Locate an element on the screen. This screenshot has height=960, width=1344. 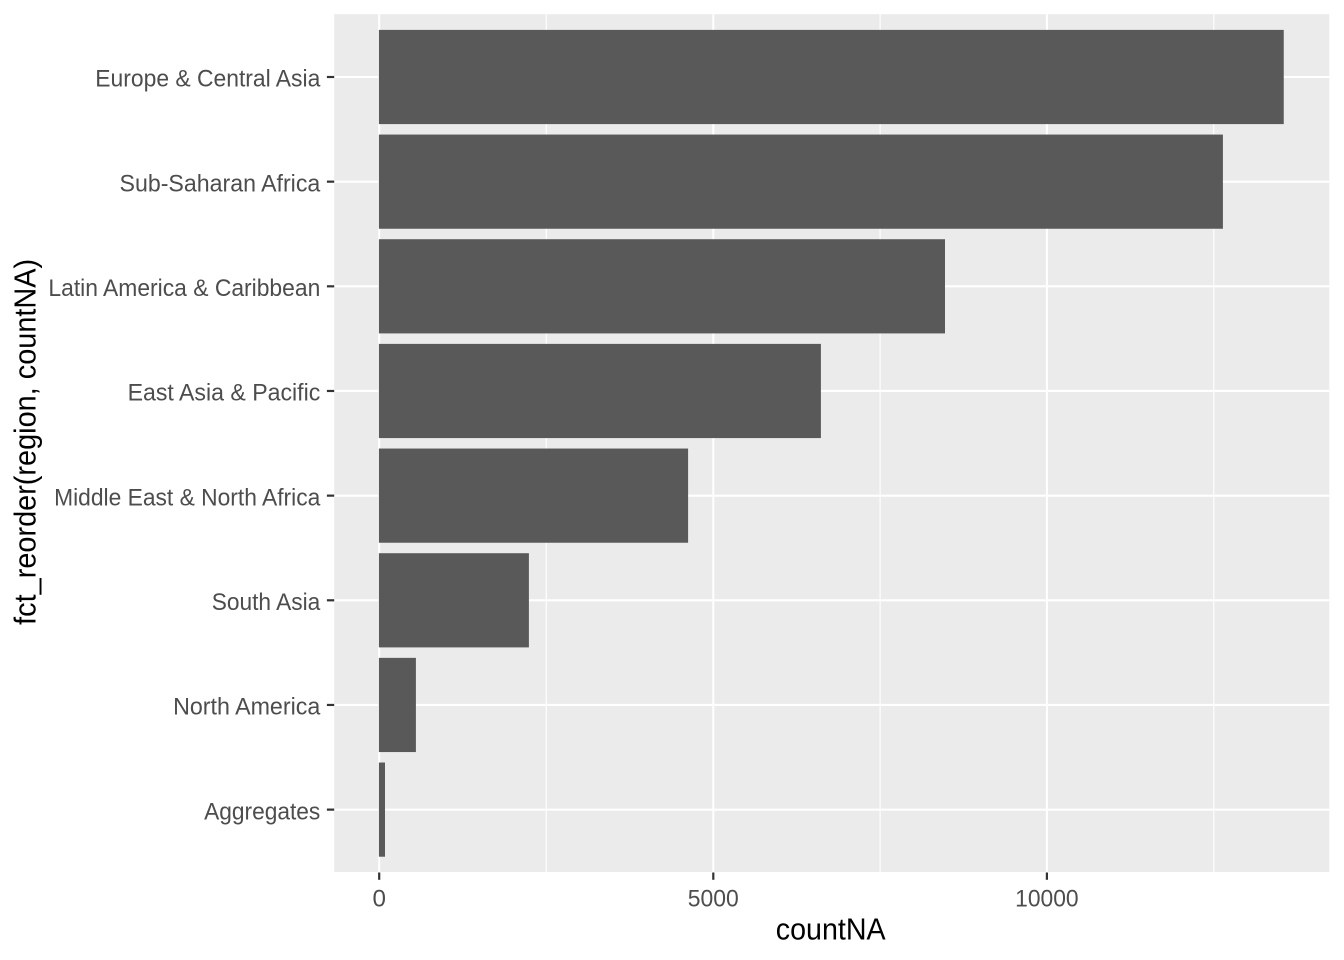
svg-text: 0 is located at coordinates (378, 899).